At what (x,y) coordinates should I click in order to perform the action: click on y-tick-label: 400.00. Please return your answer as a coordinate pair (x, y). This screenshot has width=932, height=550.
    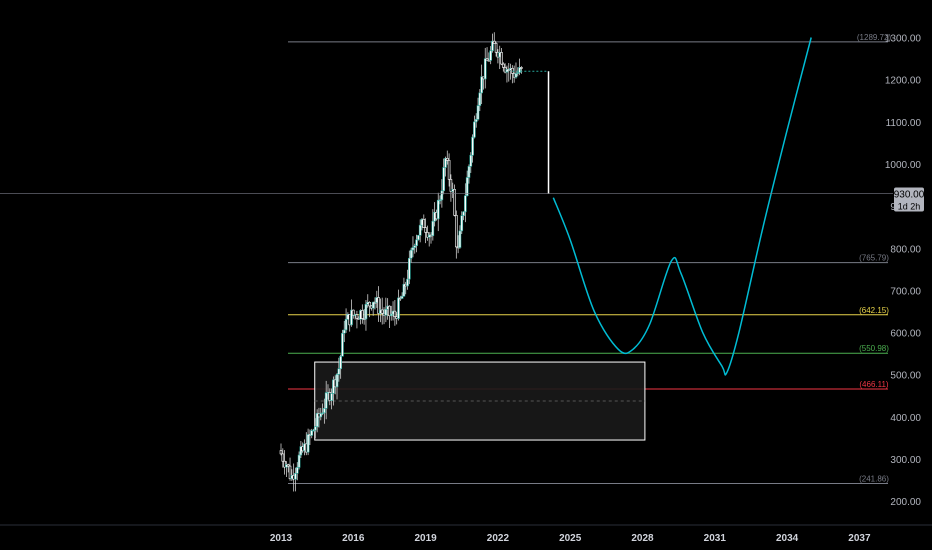
    Looking at the image, I should click on (905, 418).